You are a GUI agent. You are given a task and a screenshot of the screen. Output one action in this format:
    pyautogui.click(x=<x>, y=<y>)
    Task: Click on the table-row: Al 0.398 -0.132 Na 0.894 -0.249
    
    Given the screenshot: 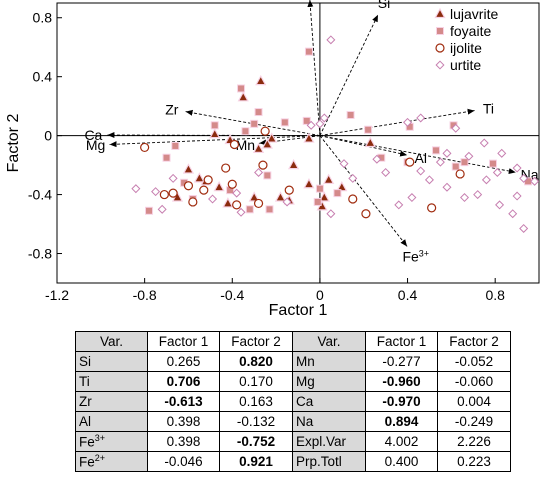 What is the action you would take?
    pyautogui.click(x=293, y=421)
    